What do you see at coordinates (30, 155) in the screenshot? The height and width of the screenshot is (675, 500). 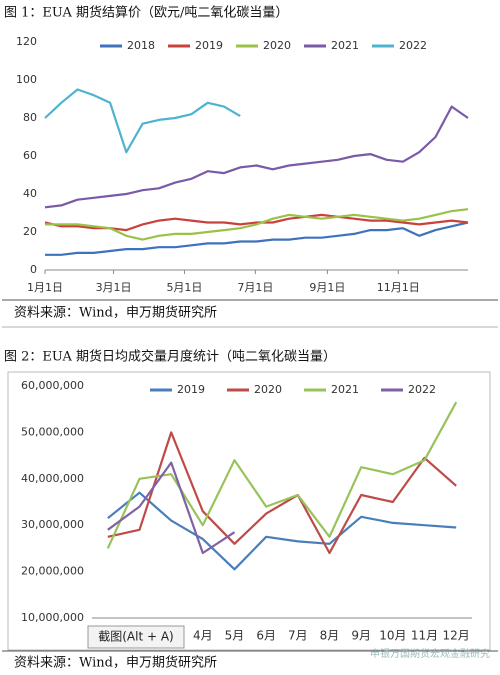 I see `y-tick-label: 60` at bounding box center [30, 155].